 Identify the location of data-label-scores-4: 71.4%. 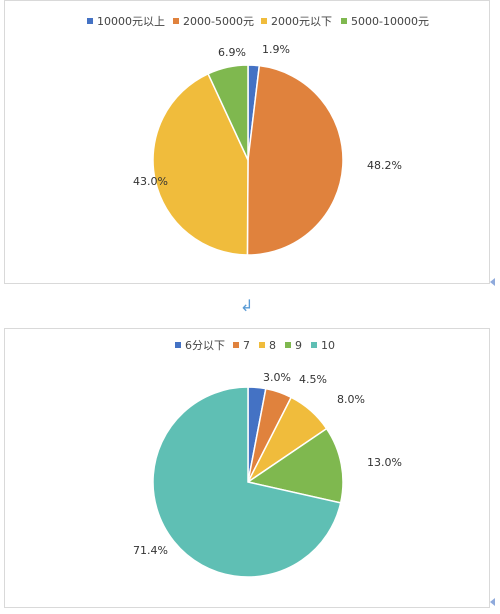
(150, 550).